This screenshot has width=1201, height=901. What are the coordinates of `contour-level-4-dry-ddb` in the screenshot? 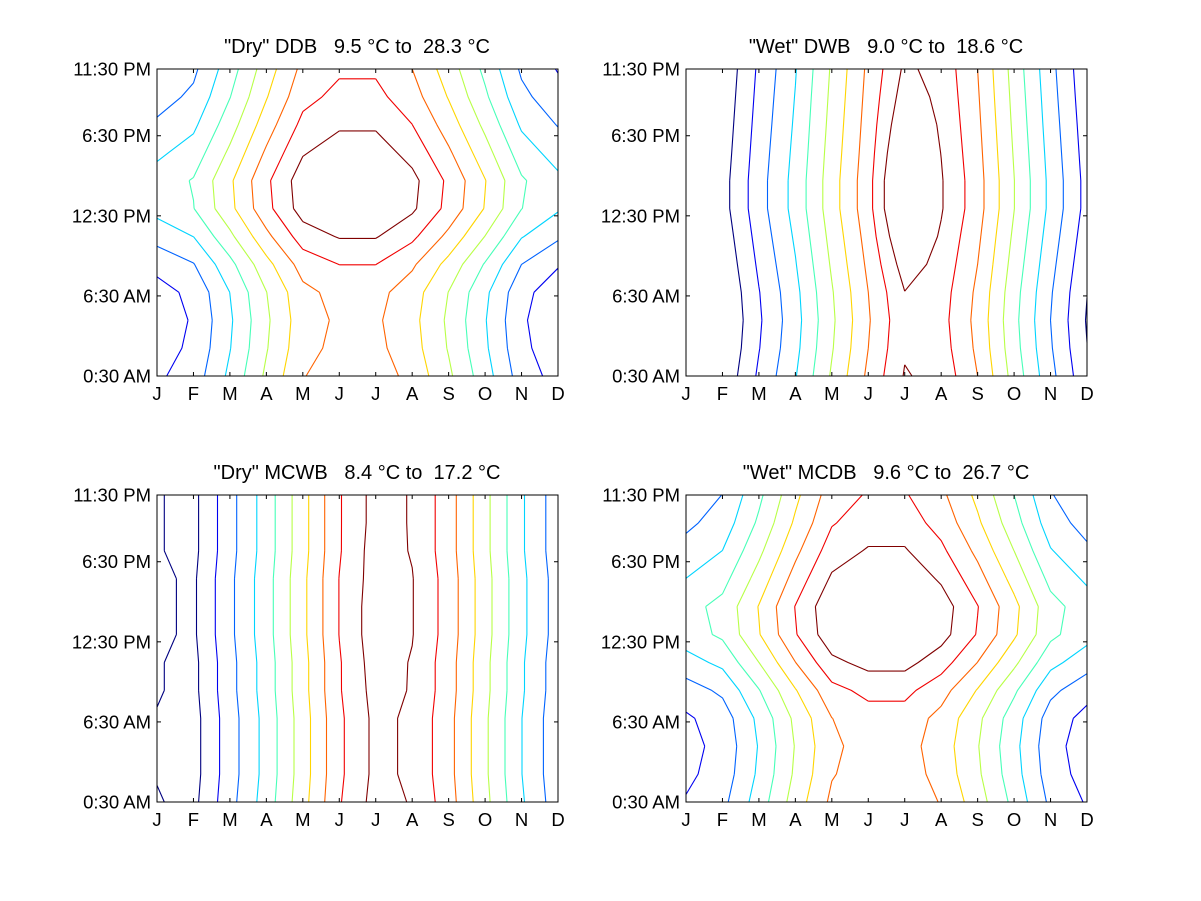 It's located at (357, 222).